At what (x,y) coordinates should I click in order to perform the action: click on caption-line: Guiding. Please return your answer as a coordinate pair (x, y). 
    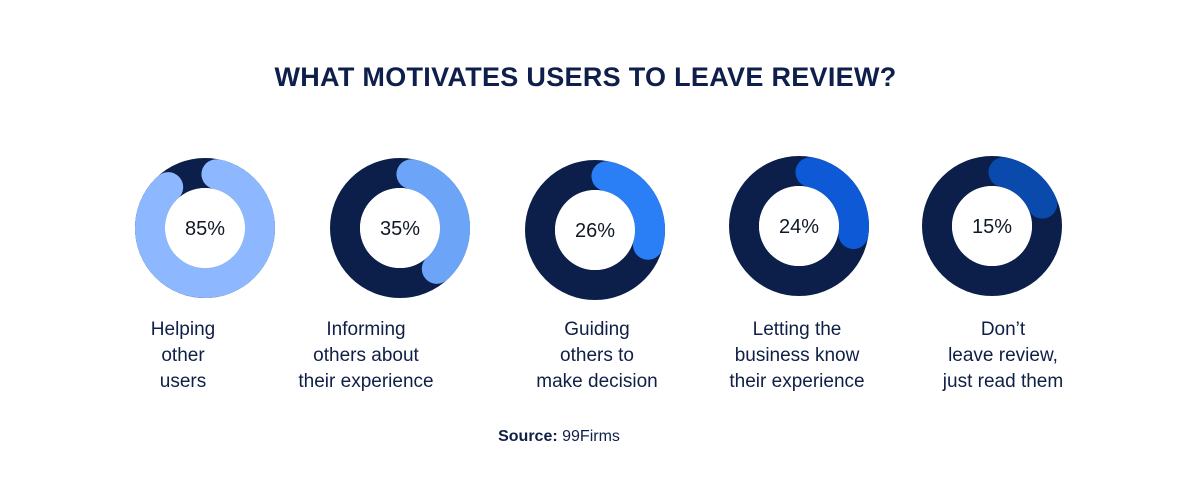
    Looking at the image, I should click on (597, 329).